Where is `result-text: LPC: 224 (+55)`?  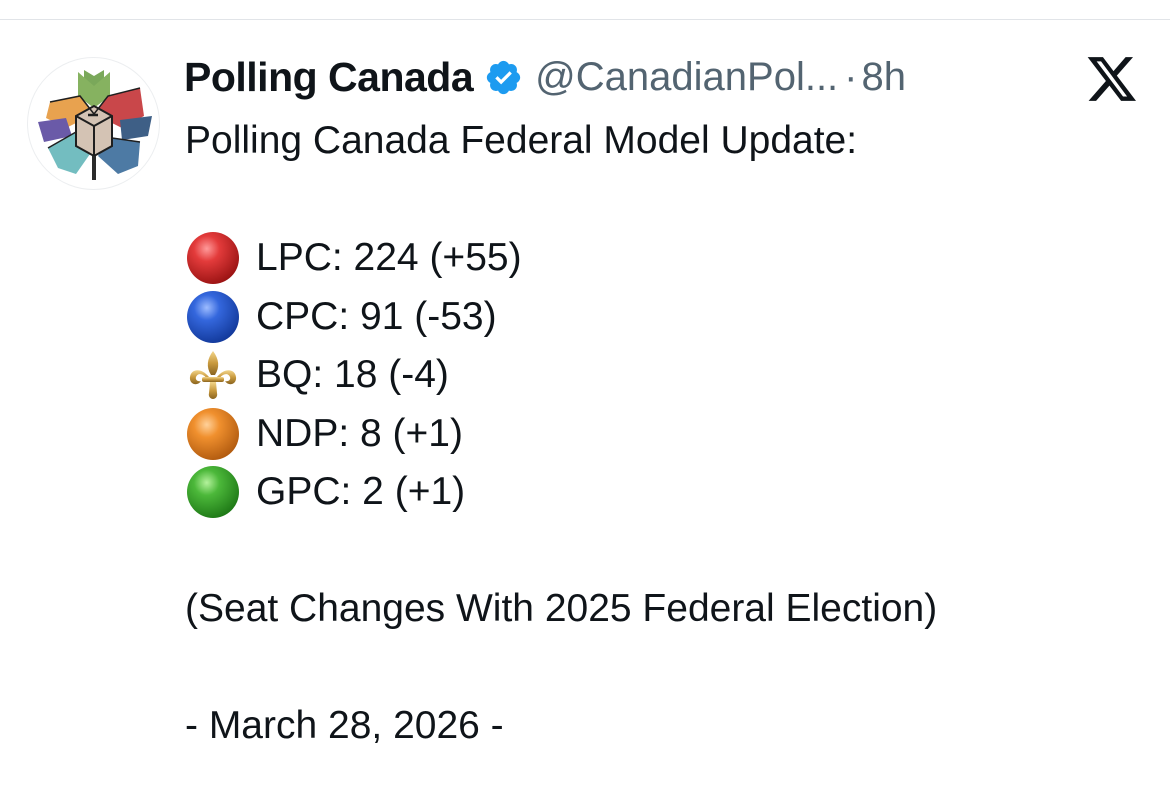
result-text: LPC: 224 (+55) is located at coordinates (389, 257).